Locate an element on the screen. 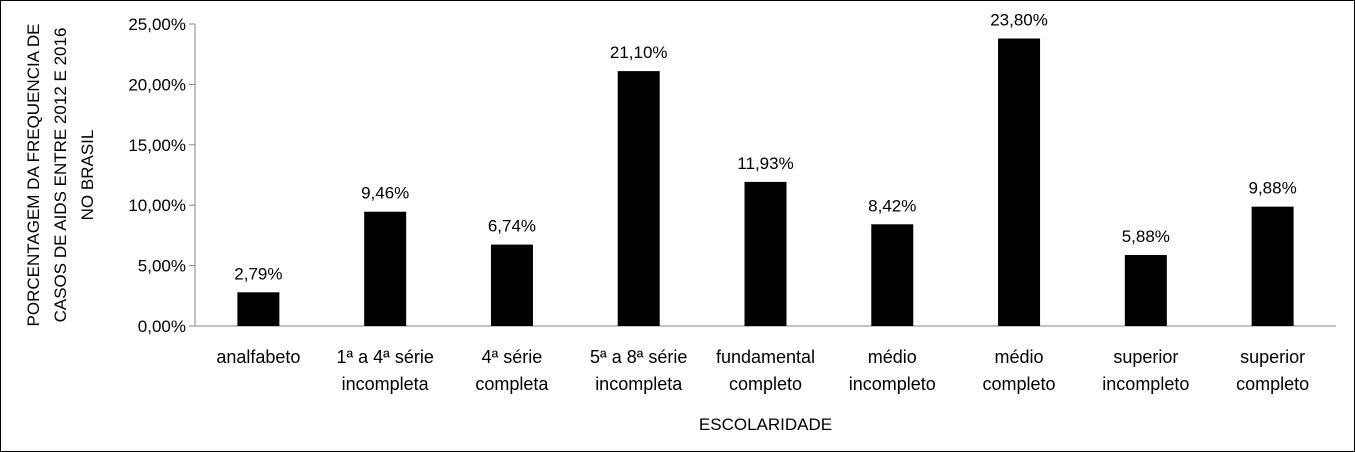  y-tick-label: 10,00% is located at coordinates (157, 205).